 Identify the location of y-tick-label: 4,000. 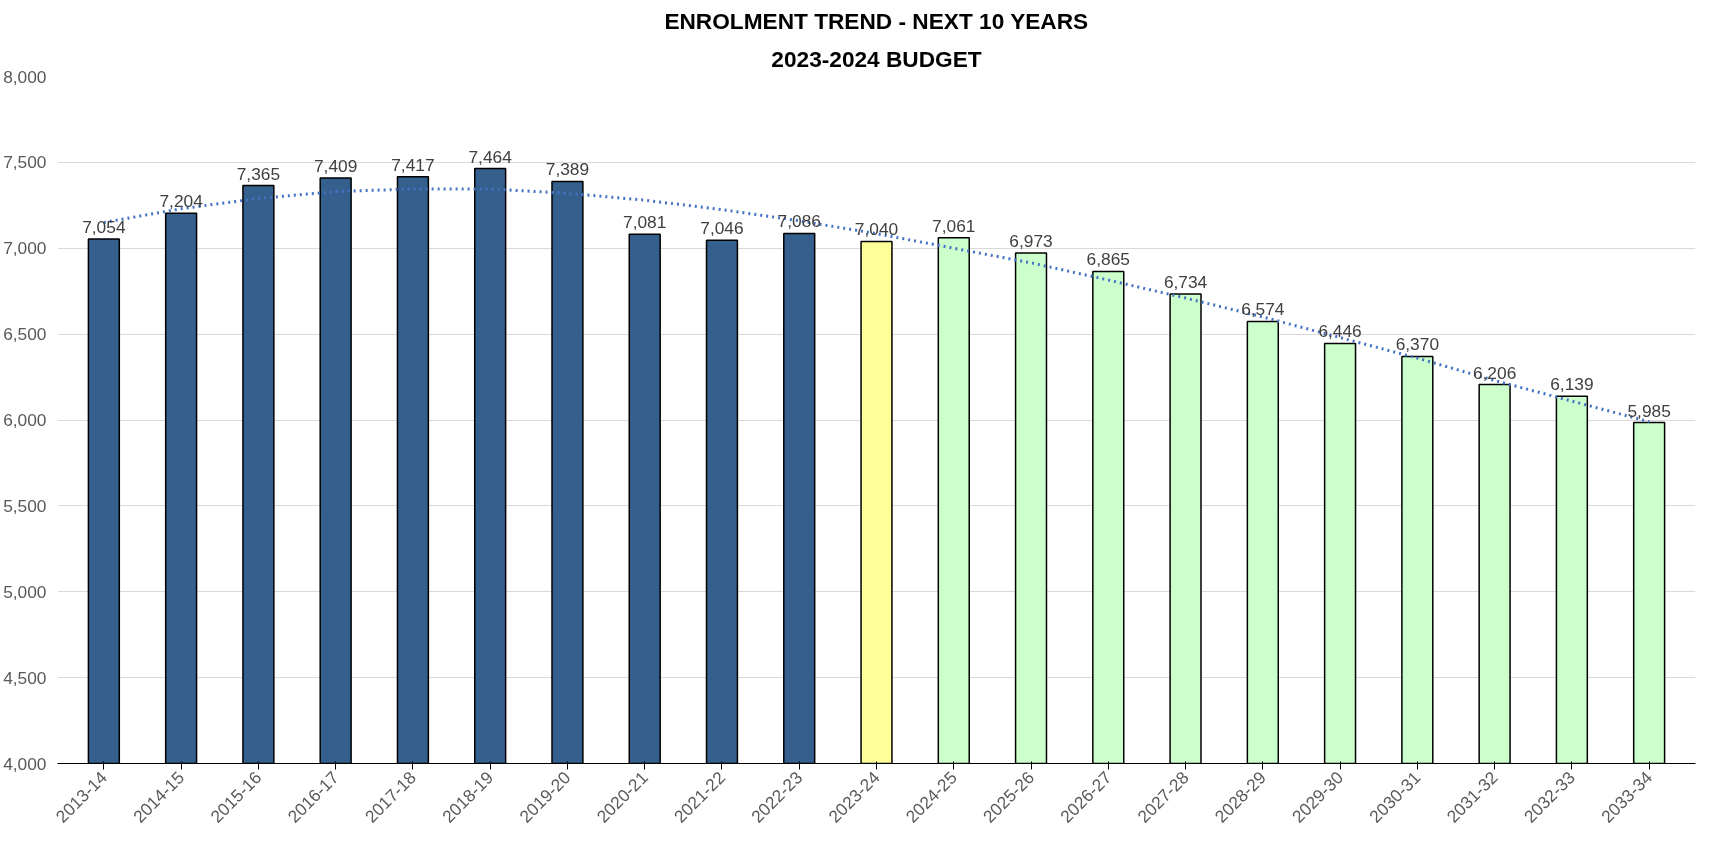
(25, 763).